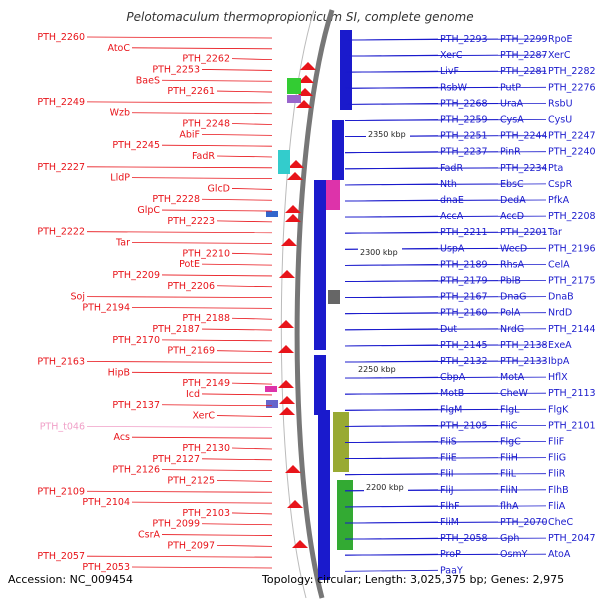 This screenshot has height=600, width=600. I want to click on gene-label: Tar, so click(122, 243).